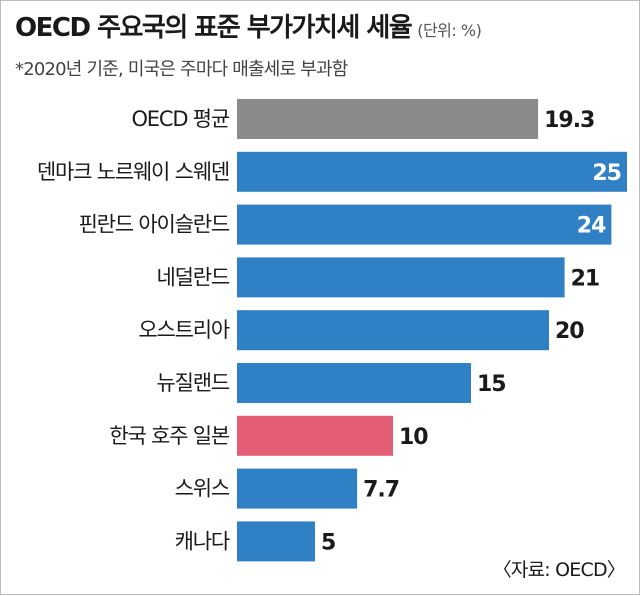 The width and height of the screenshot is (640, 596). I want to click on value-label: 21, so click(585, 278).